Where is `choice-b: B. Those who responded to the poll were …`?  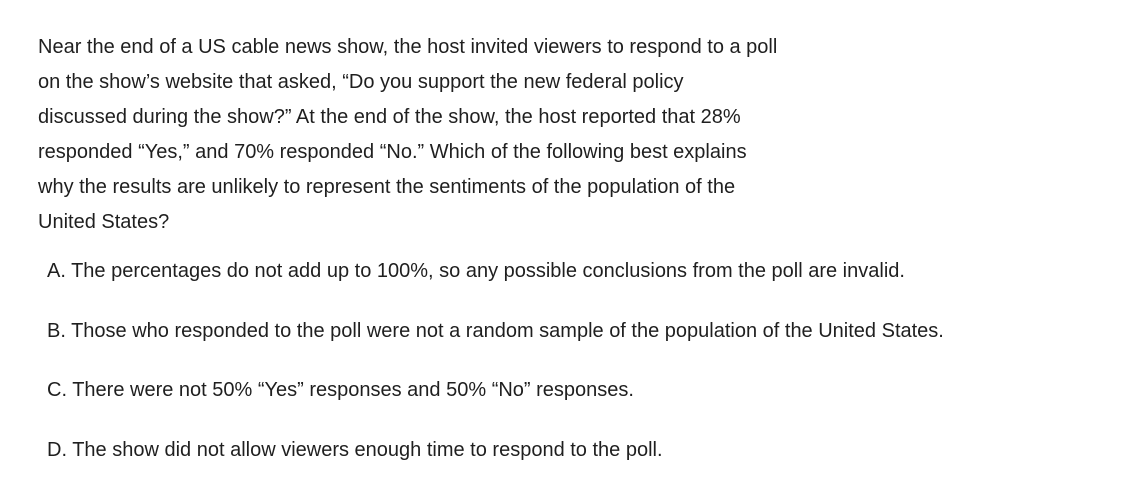
choice-b: B. Those who responded to the poll were … is located at coordinates (495, 330).